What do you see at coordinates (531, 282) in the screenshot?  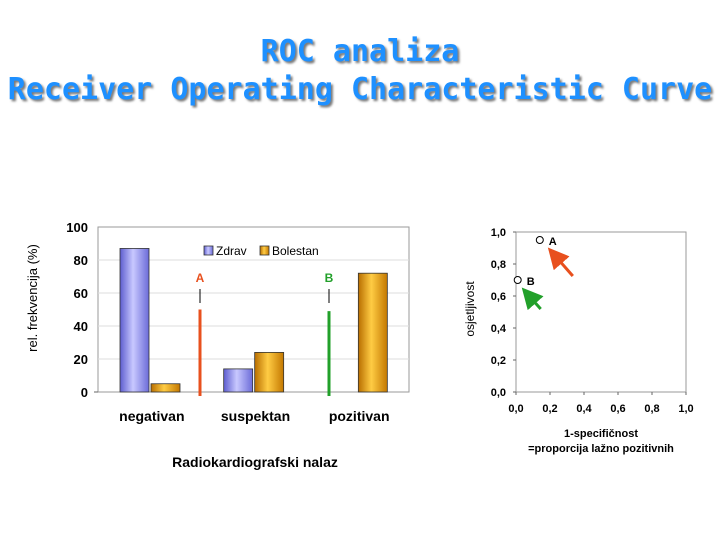 I see `roc-point-B-label: B` at bounding box center [531, 282].